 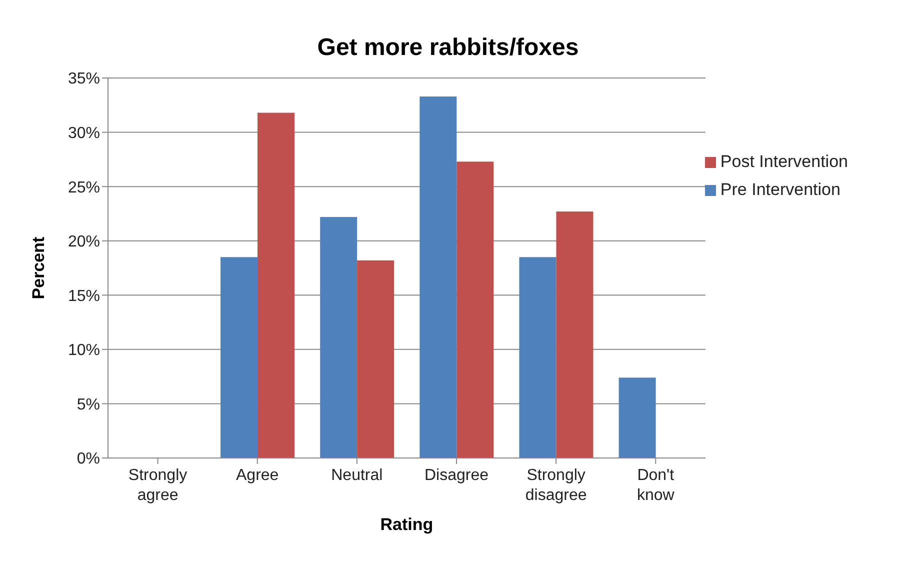 What do you see at coordinates (84, 187) in the screenshot?
I see `y-tick-label: 25%` at bounding box center [84, 187].